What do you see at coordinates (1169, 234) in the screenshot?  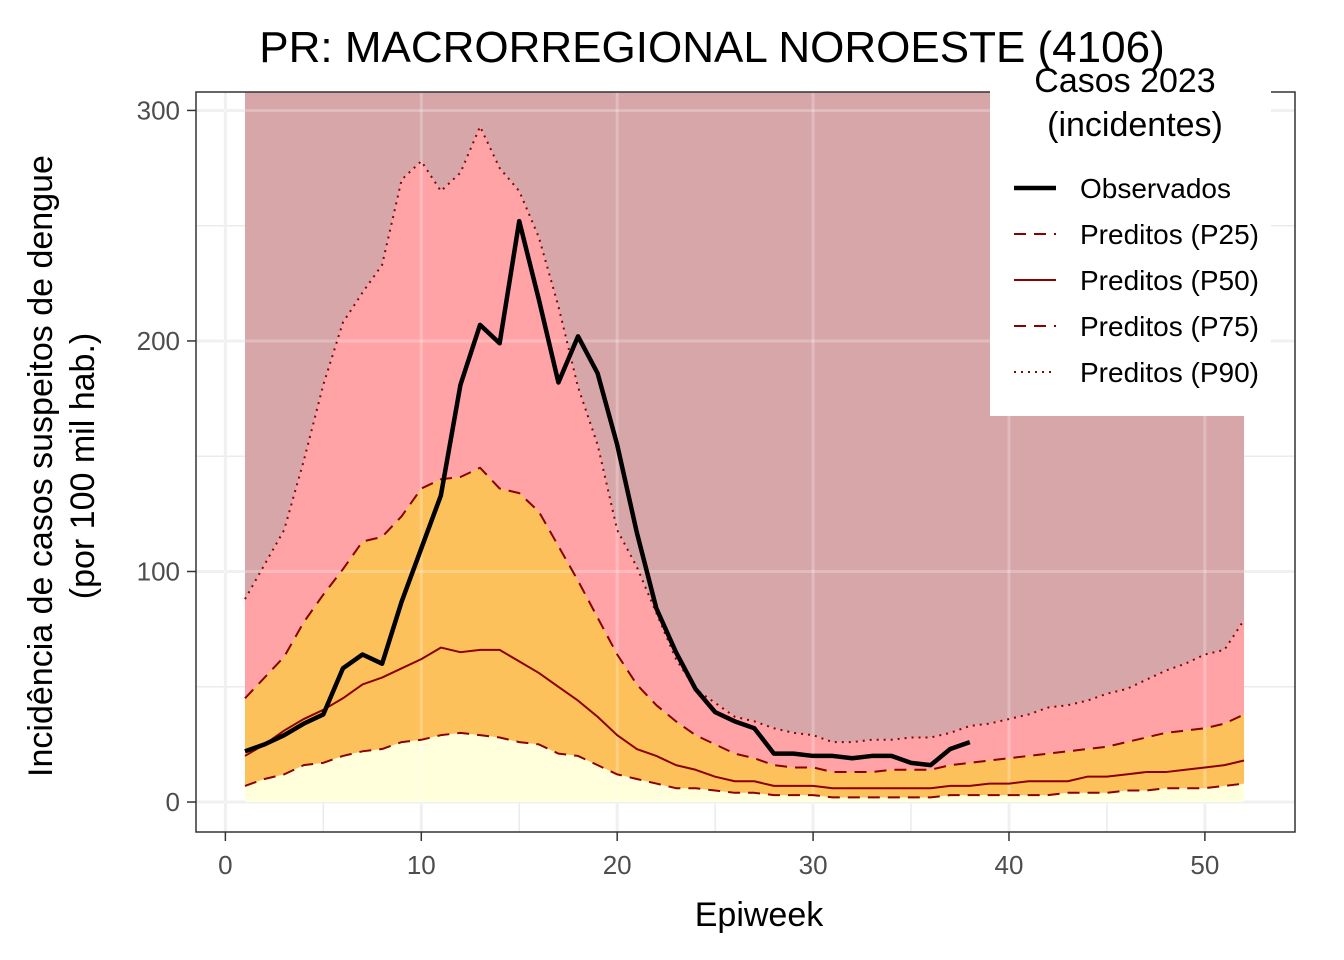 I see `legend-label-1: Preditos (P25)` at bounding box center [1169, 234].